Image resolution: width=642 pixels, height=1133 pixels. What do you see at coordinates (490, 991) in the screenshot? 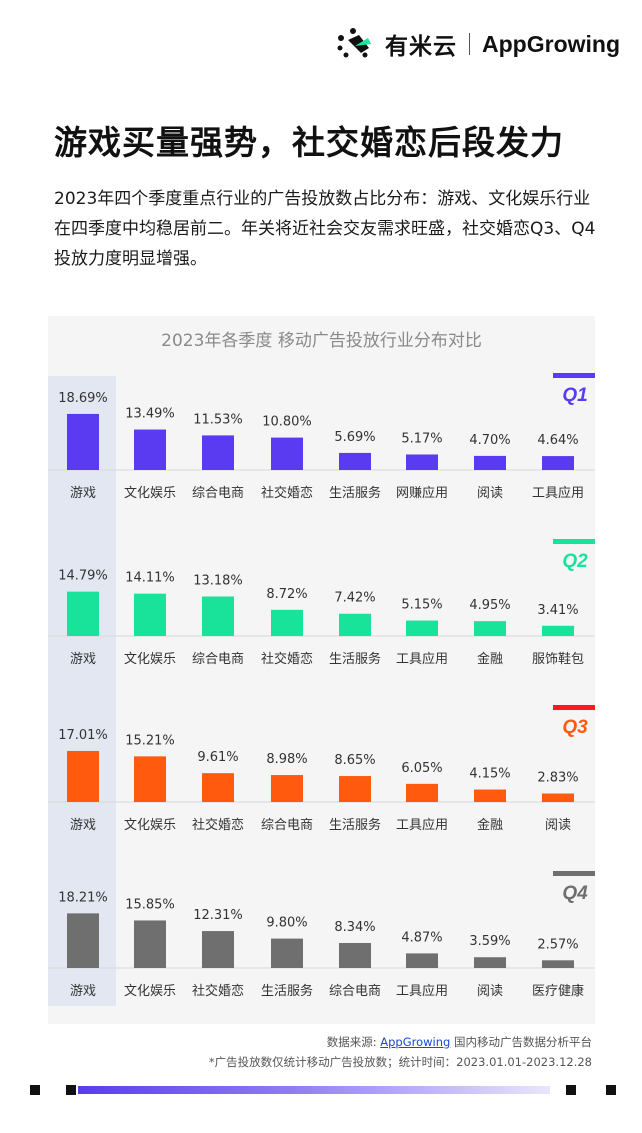
I see `category-label-Q4-6: 阅读` at bounding box center [490, 991].